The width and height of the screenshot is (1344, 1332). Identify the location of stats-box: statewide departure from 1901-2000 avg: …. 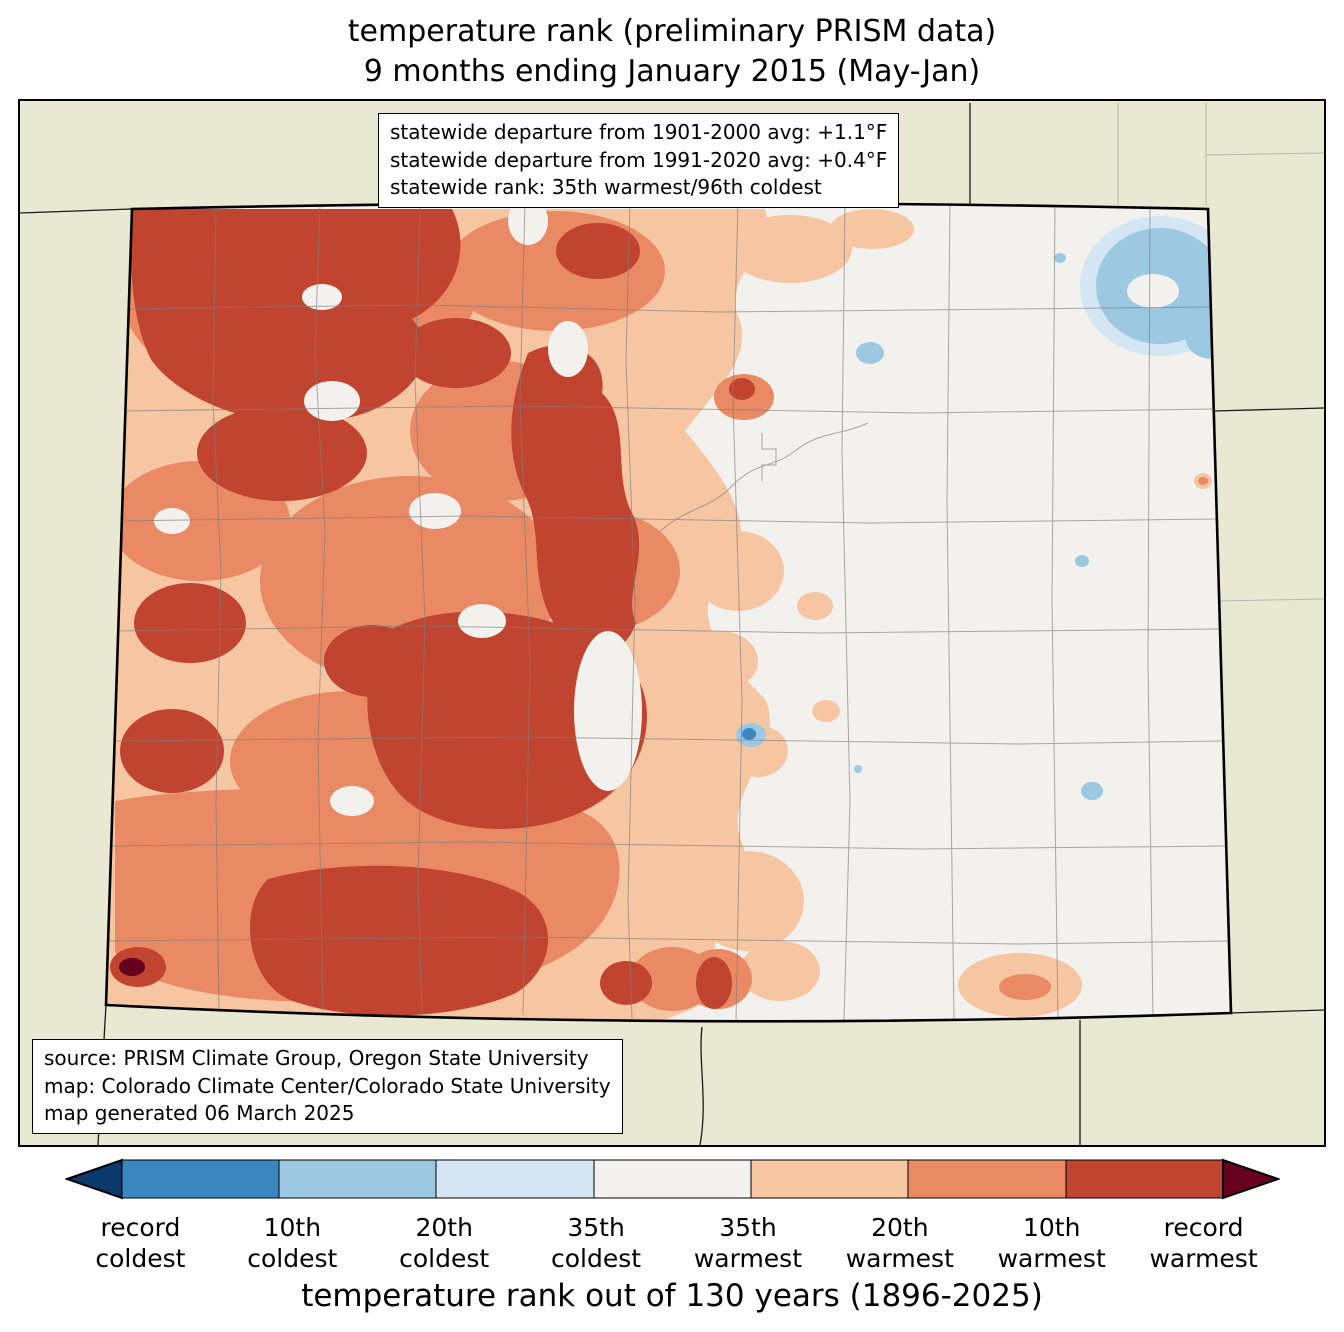
(639, 160).